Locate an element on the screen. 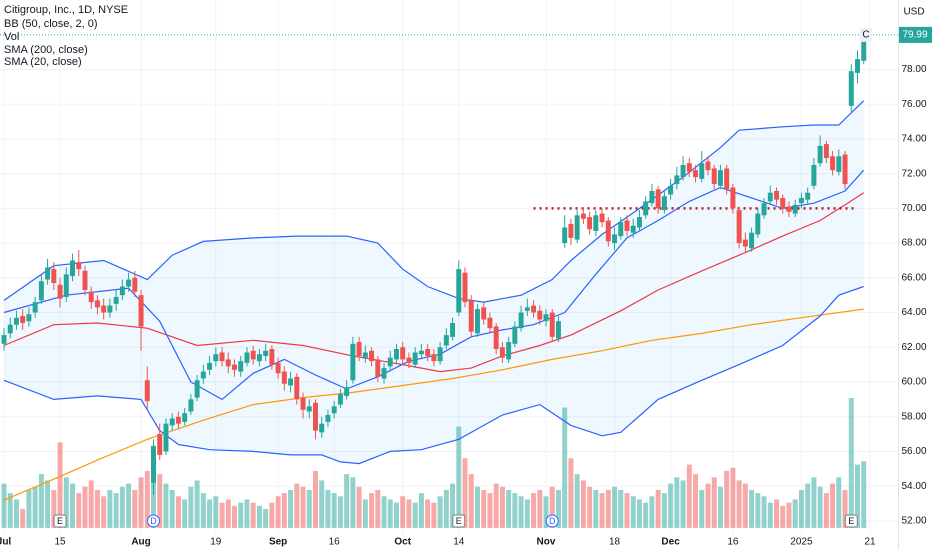  x-tick-label: 18 is located at coordinates (615, 542).